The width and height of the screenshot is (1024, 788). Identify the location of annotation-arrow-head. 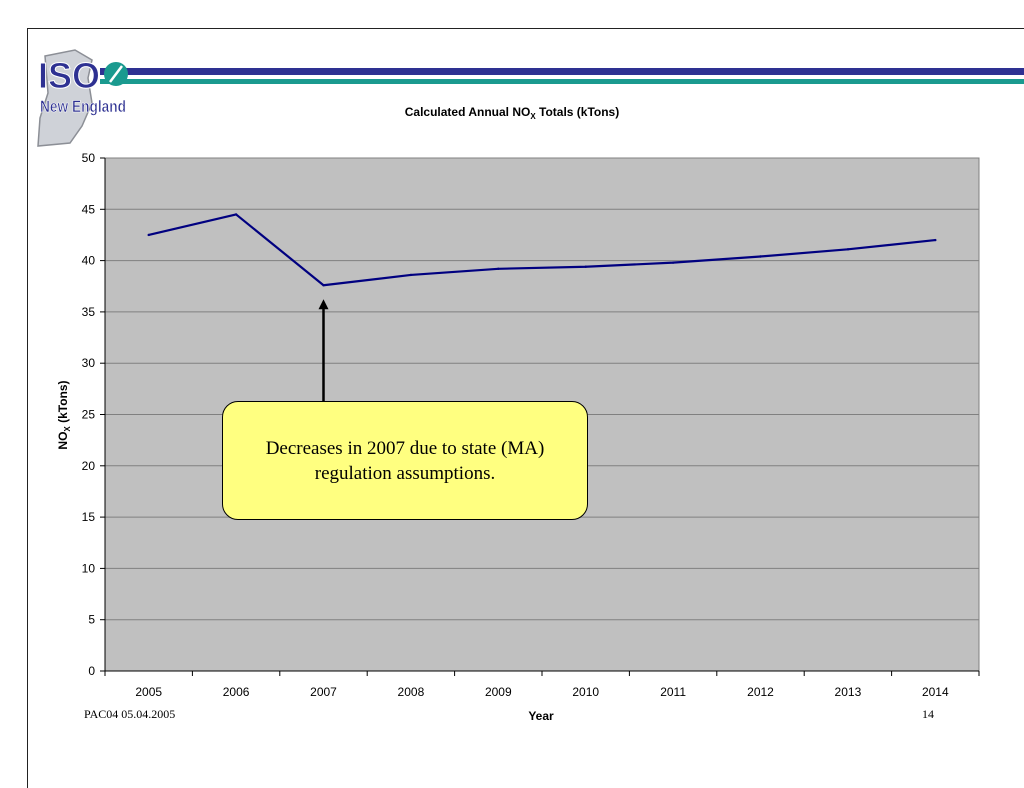
(323, 304).